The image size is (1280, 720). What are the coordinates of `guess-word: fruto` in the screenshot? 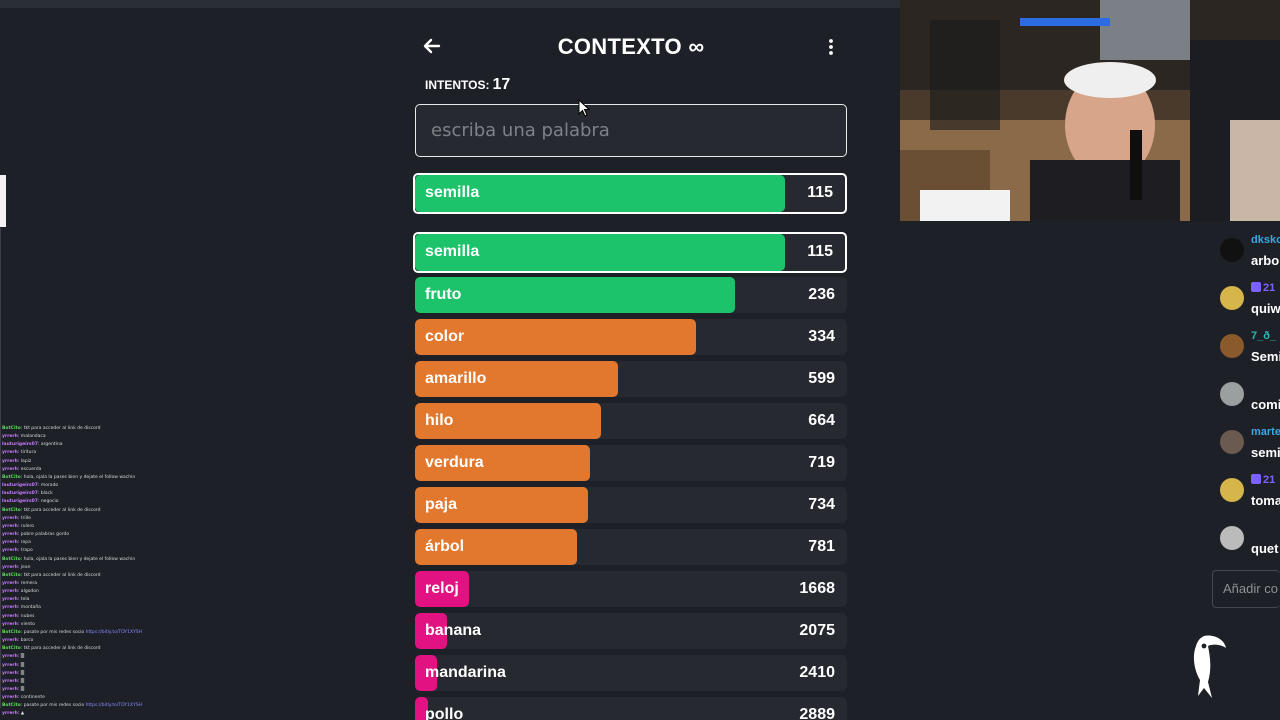 It's located at (443, 294).